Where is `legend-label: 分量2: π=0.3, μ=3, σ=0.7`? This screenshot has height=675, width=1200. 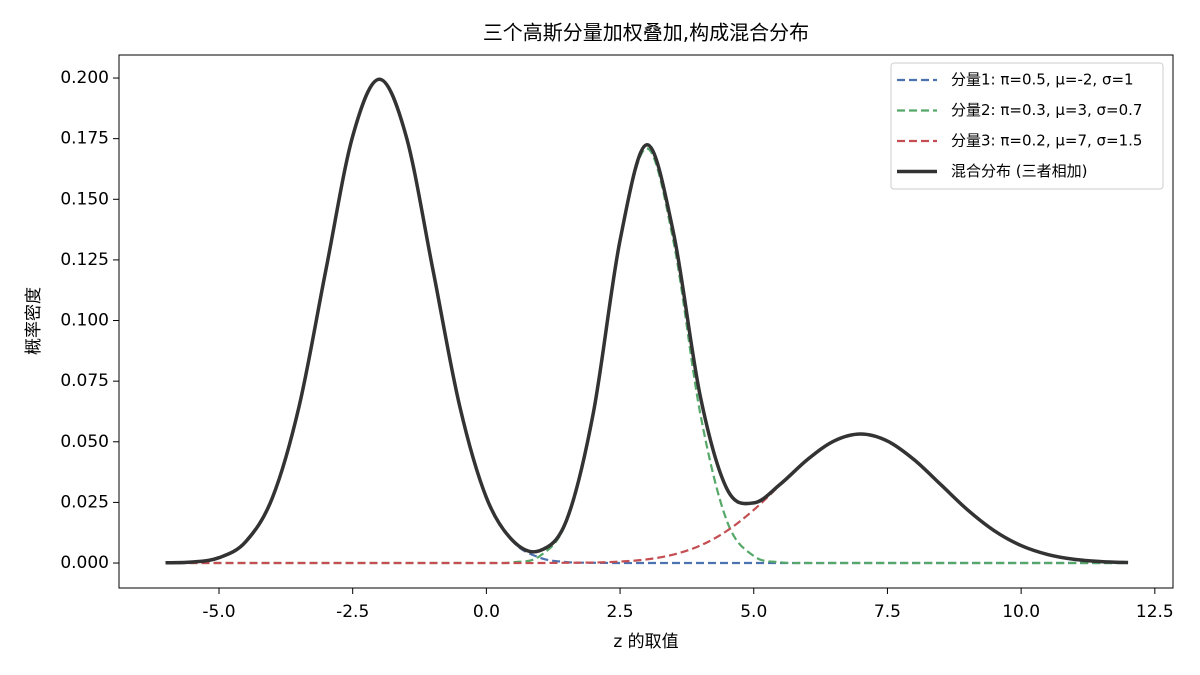
legend-label: 分量2: π=0.3, μ=3, σ=0.7 is located at coordinates (1046, 110).